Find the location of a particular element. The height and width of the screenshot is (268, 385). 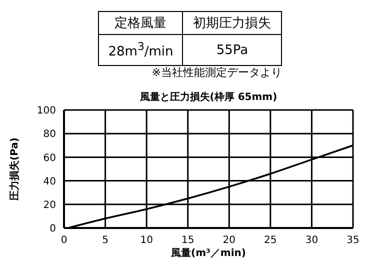

x-axis-title: 風量(m³／min) is located at coordinates (208, 253).